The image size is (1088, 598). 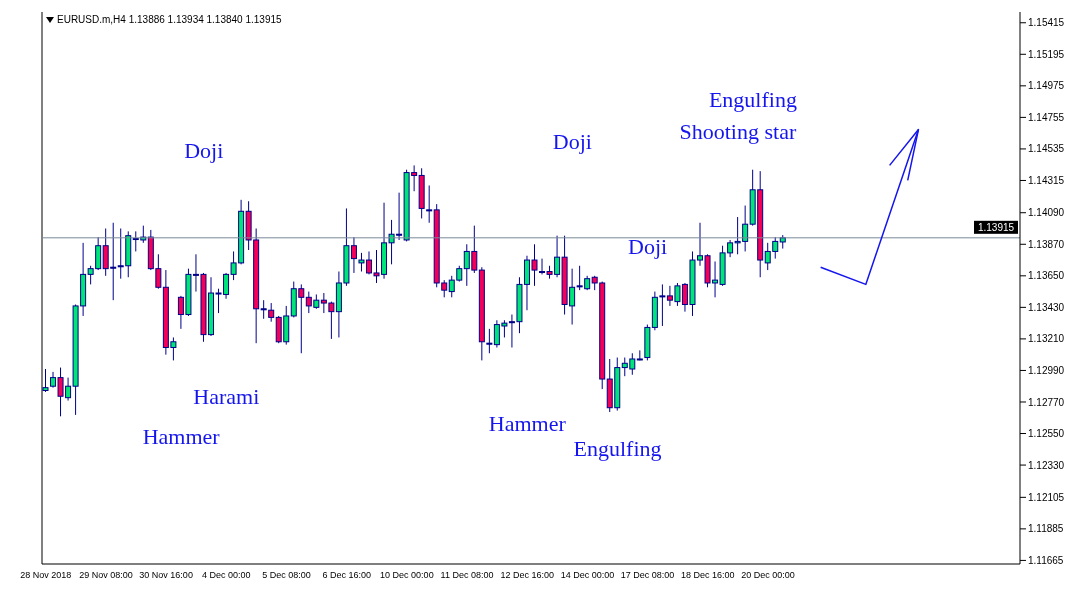 What do you see at coordinates (1046, 434) in the screenshot?
I see `y-tick-label: 1.12550` at bounding box center [1046, 434].